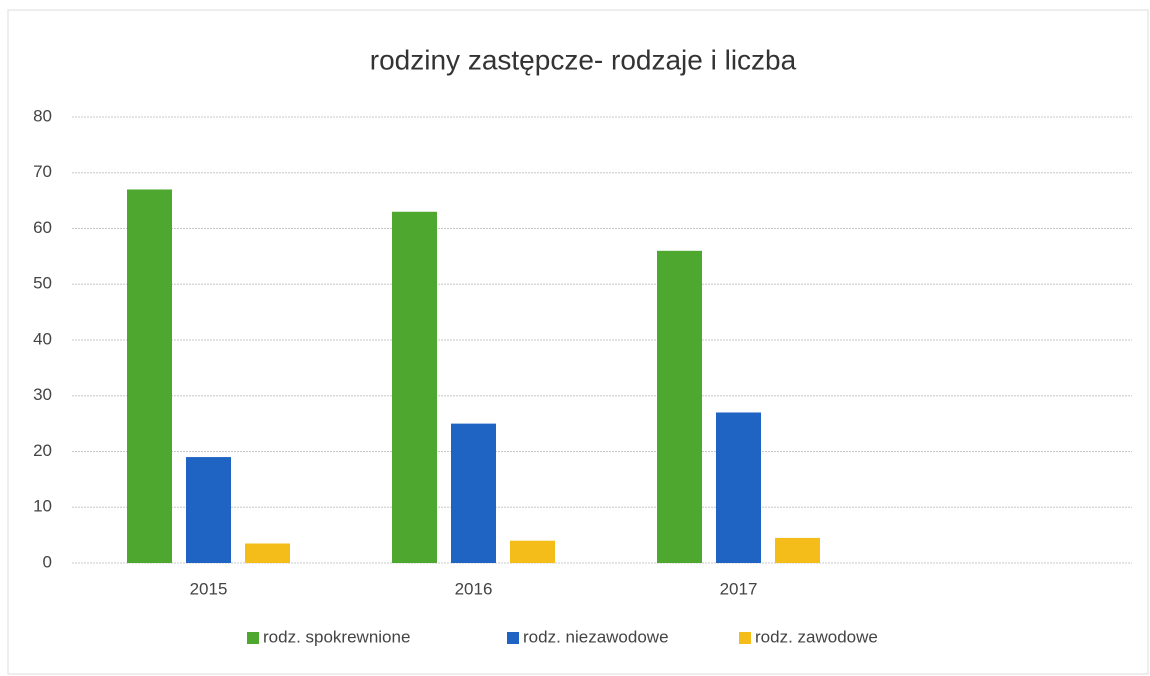 This screenshot has width=1150, height=676. What do you see at coordinates (42, 115) in the screenshot?
I see `y-tick-label: 80` at bounding box center [42, 115].